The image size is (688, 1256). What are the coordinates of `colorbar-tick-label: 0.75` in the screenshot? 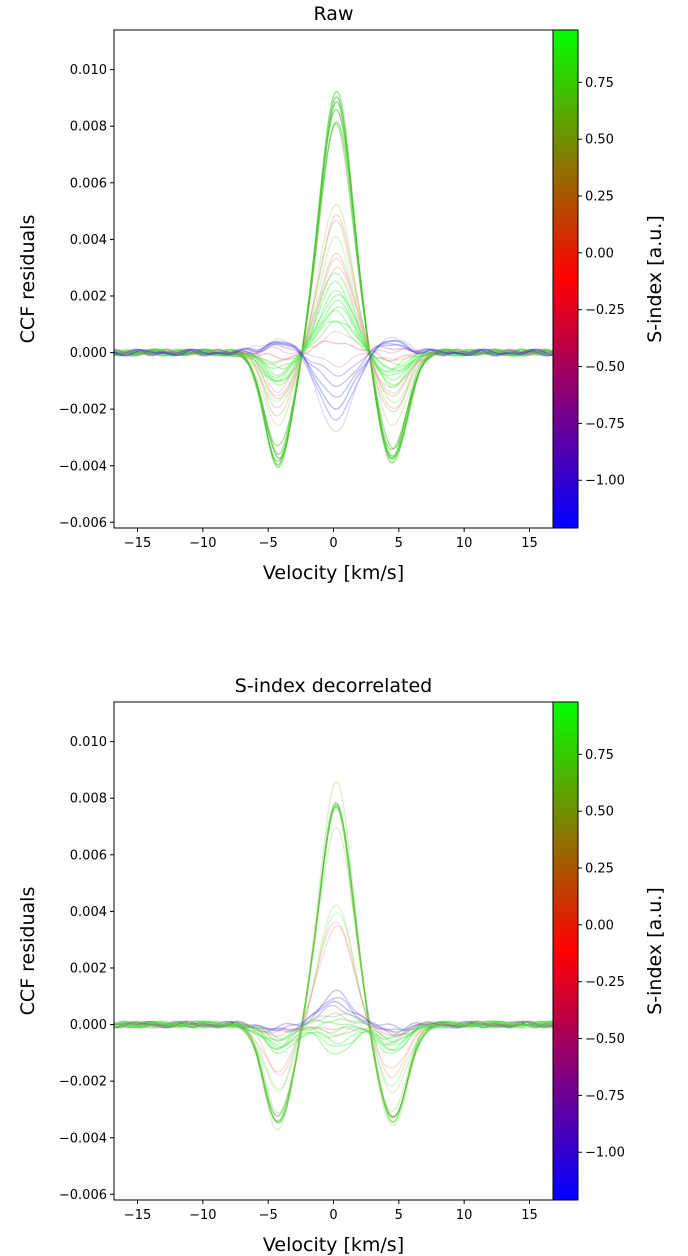 It's located at (599, 83).